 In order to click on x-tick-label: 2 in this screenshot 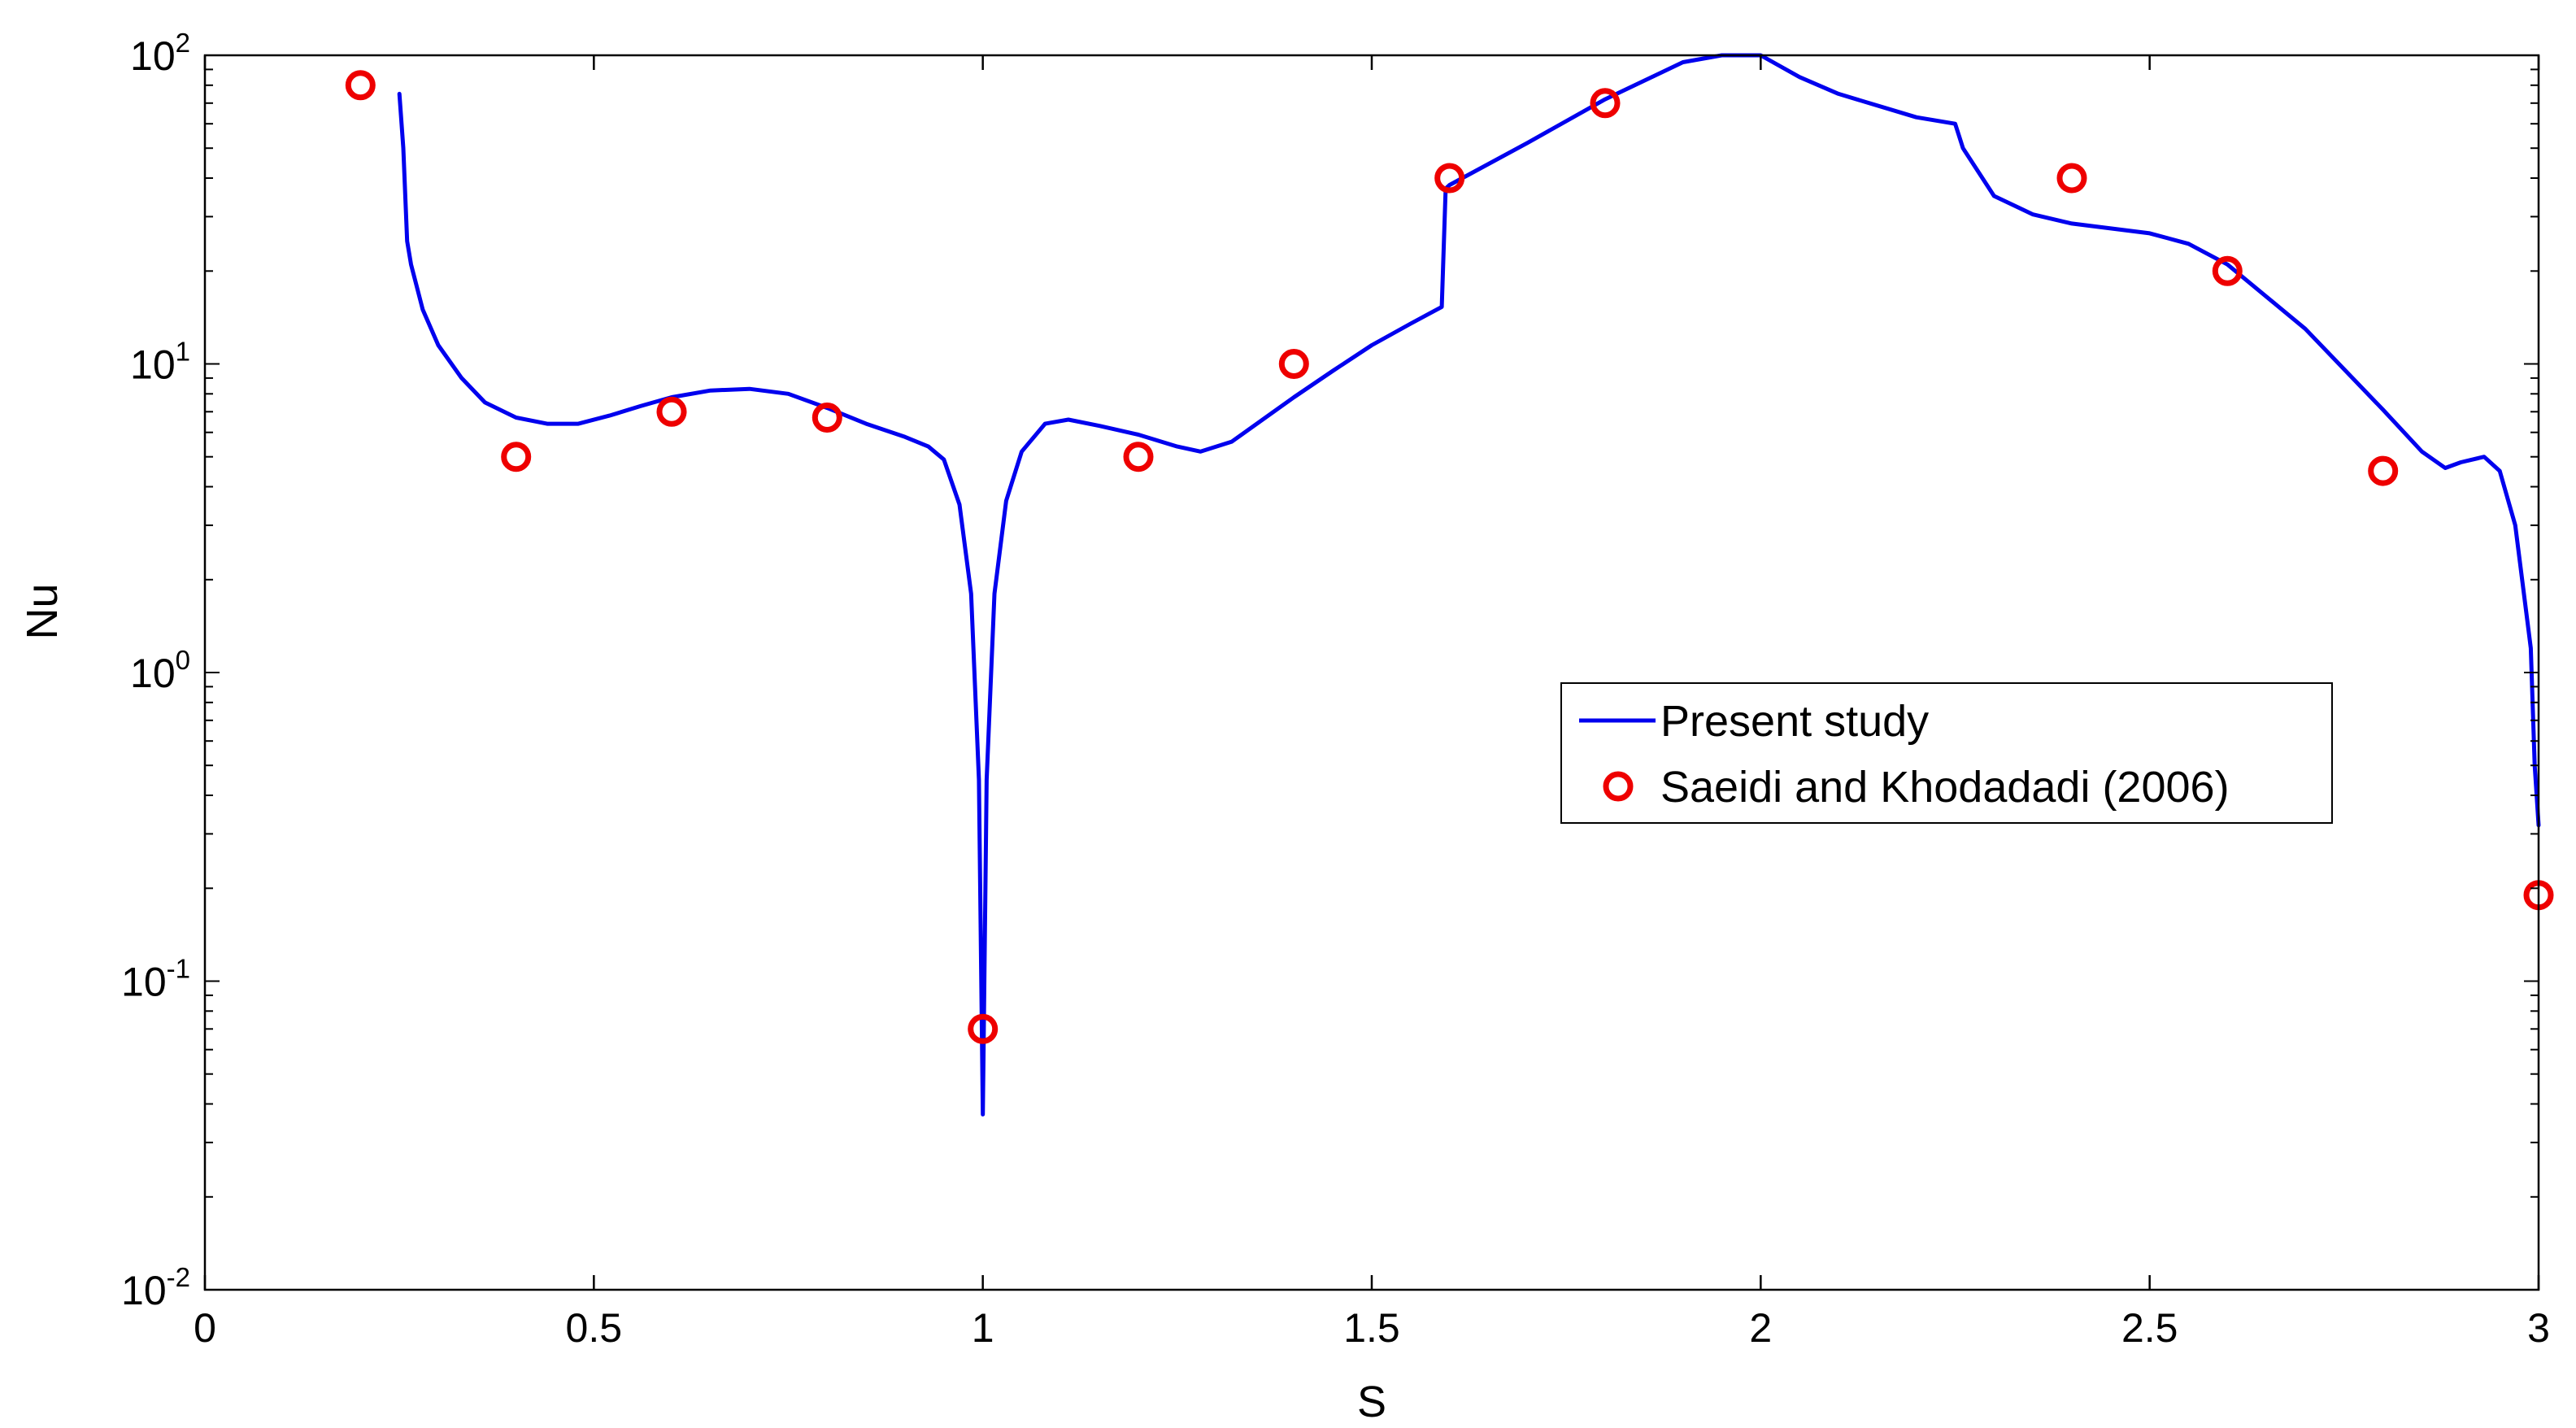, I will do `click(1761, 1328)`.